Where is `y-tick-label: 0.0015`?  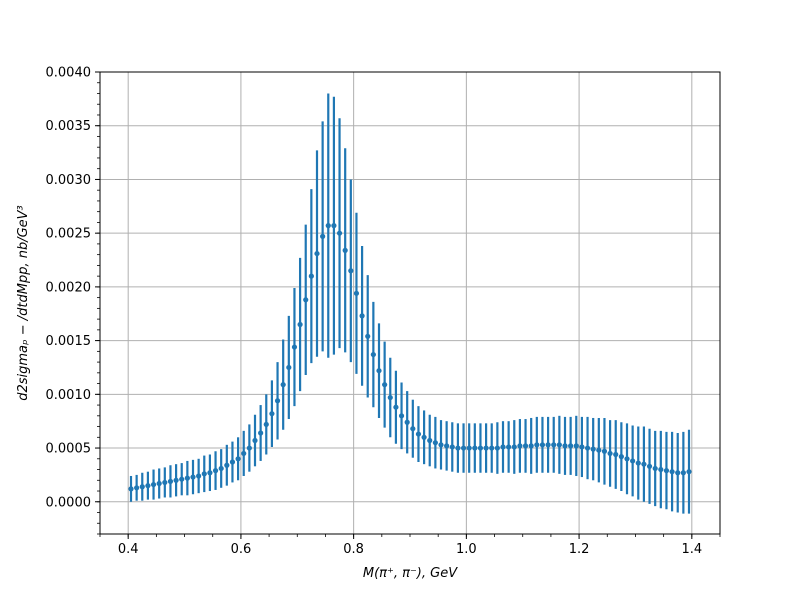
y-tick-label: 0.0015 is located at coordinates (69, 341).